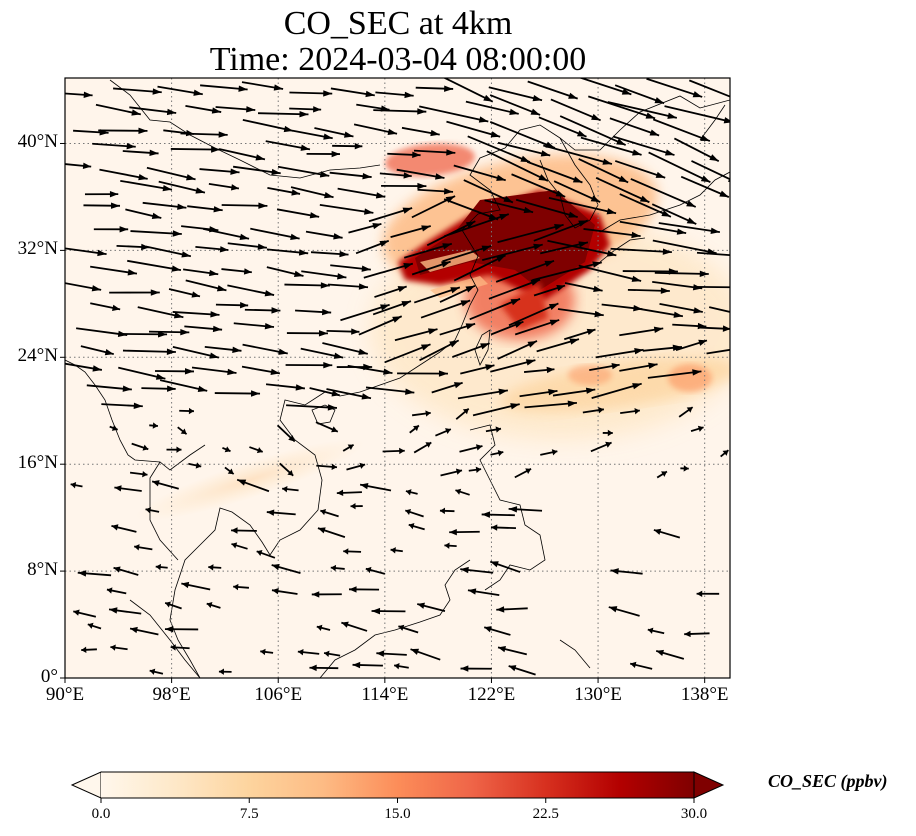  What do you see at coordinates (165, 638) in the screenshot?
I see `coastline-sumatra` at bounding box center [165, 638].